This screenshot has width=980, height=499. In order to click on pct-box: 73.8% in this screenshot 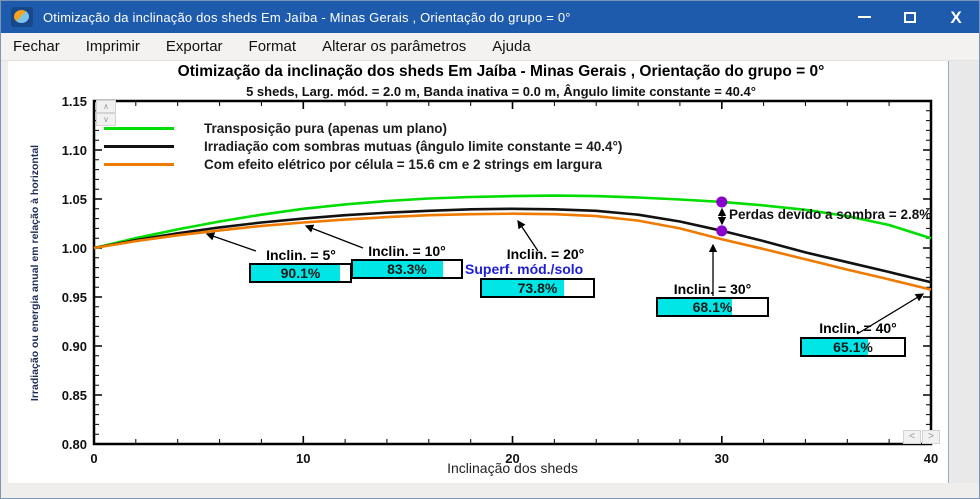, I will do `click(537, 288)`.